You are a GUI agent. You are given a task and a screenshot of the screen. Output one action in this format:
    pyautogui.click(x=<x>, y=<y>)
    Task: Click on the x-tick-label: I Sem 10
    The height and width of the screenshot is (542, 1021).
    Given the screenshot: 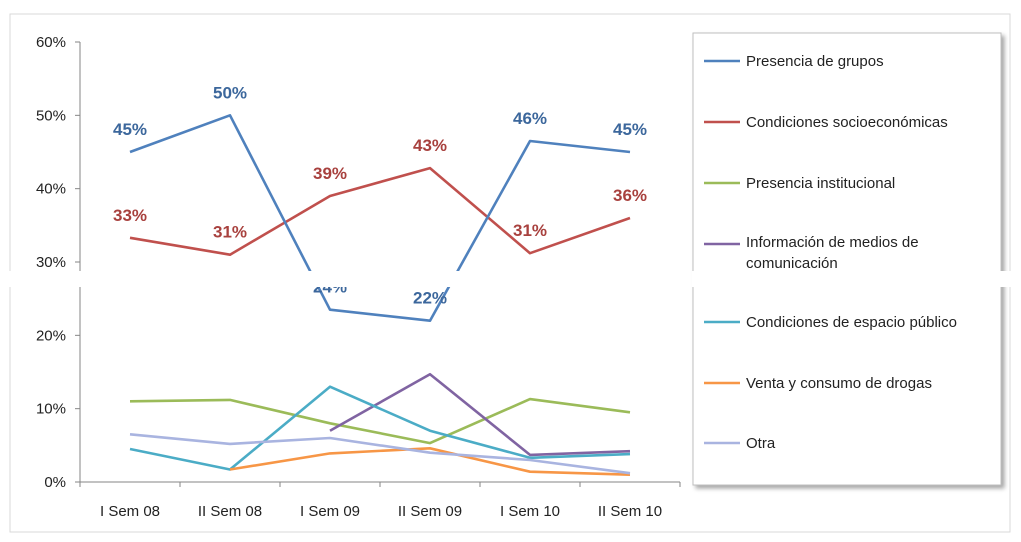 What is the action you would take?
    pyautogui.click(x=530, y=511)
    